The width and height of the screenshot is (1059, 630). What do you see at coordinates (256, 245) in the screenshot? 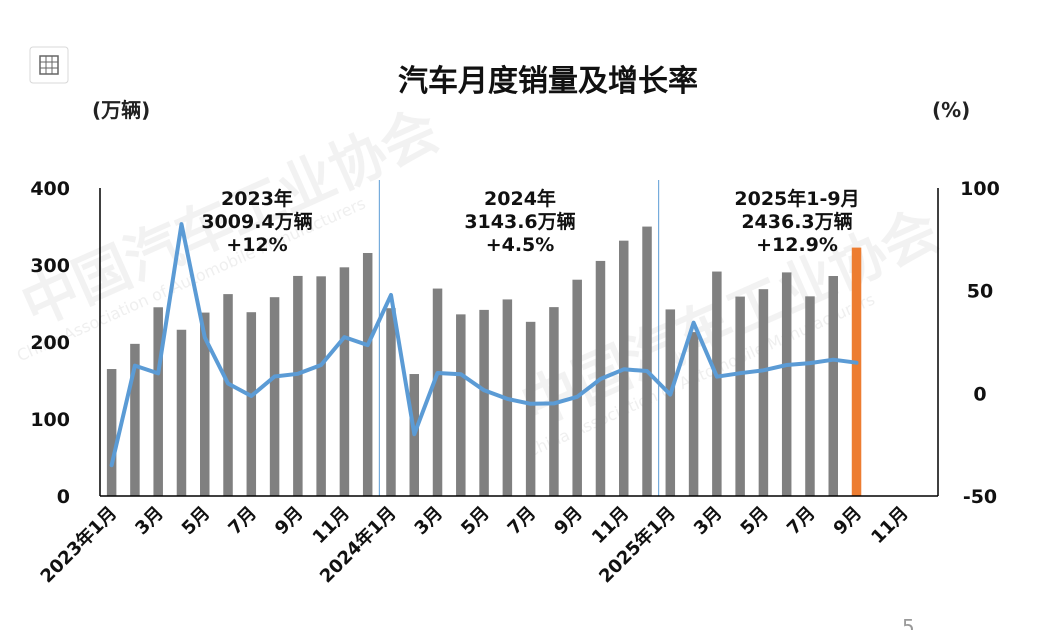
I see `year-annotation-line: +12%` at bounding box center [256, 245].